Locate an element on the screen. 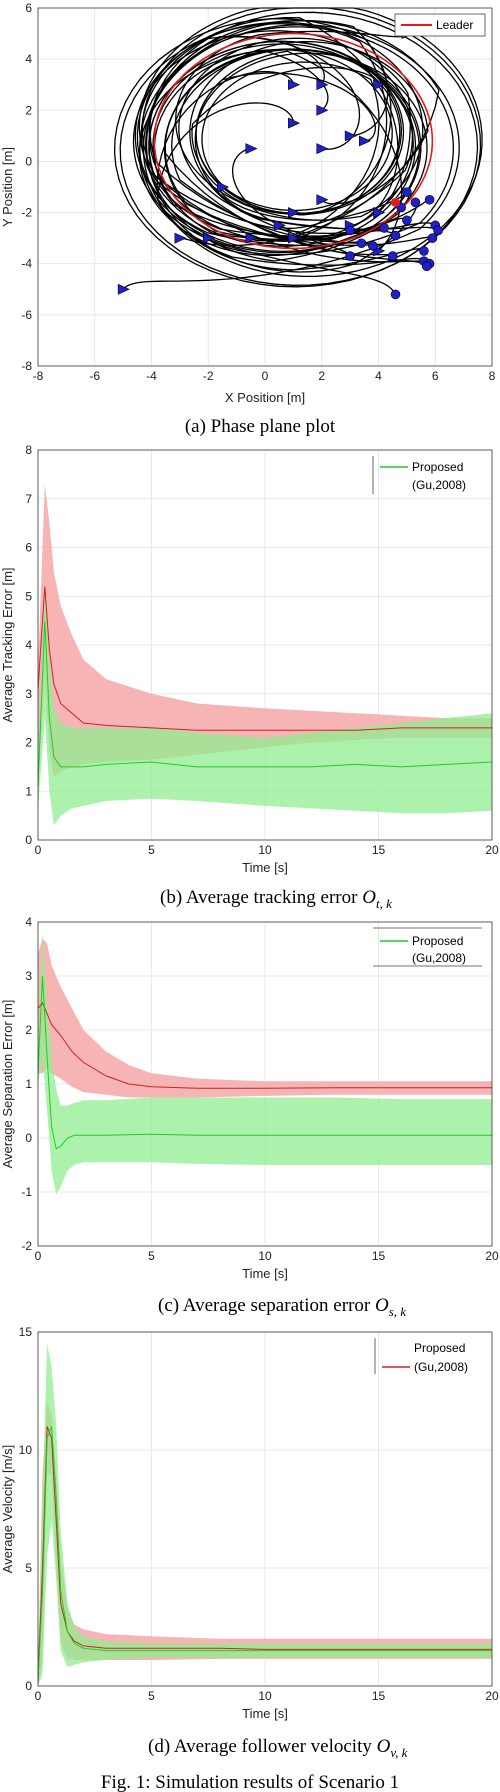 This screenshot has height=1792, width=500. x-tick-label: -8 is located at coordinates (38, 376).